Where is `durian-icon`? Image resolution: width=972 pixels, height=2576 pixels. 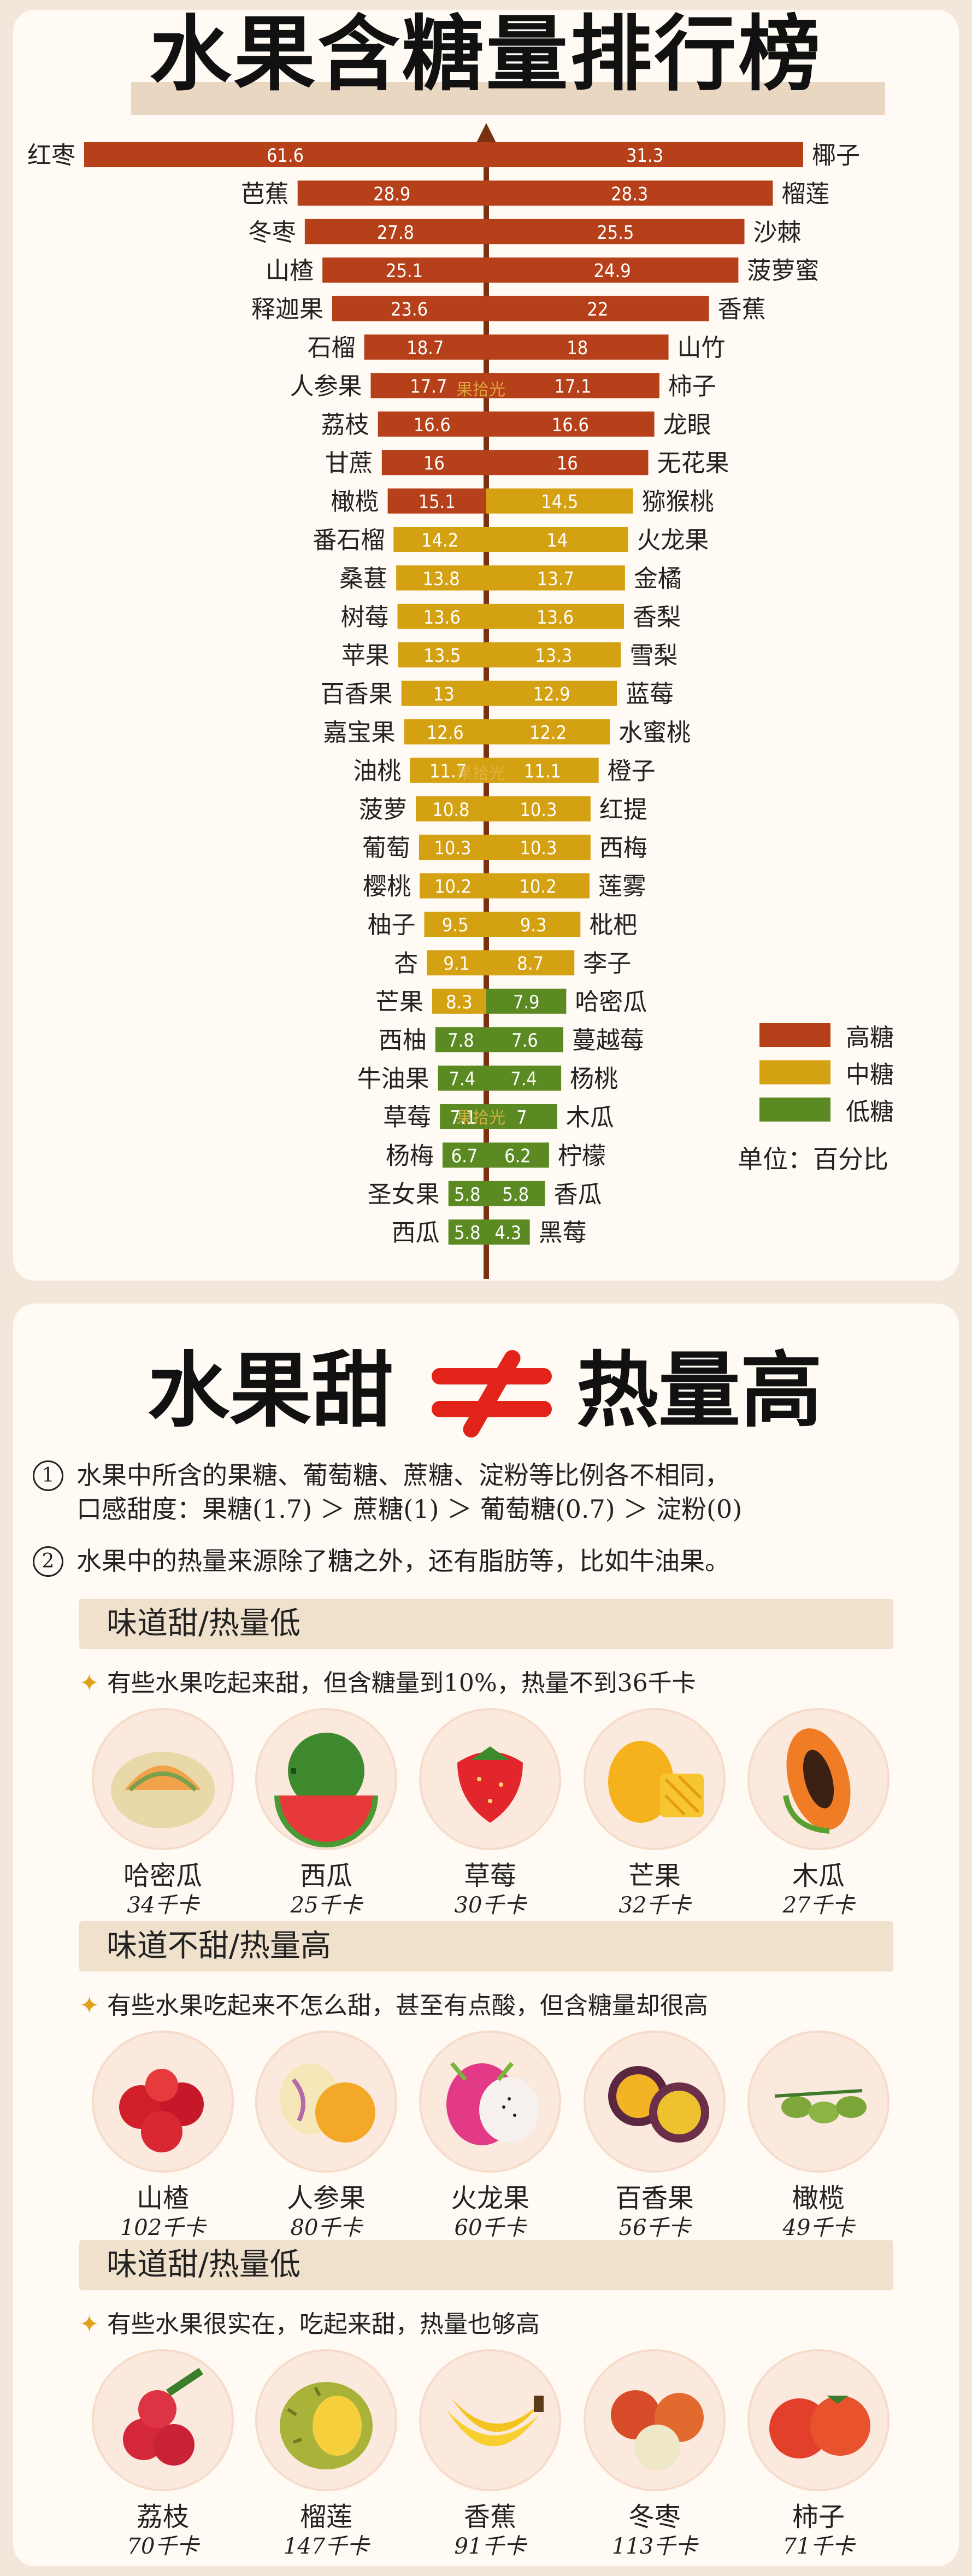
durian-icon is located at coordinates (326, 2420).